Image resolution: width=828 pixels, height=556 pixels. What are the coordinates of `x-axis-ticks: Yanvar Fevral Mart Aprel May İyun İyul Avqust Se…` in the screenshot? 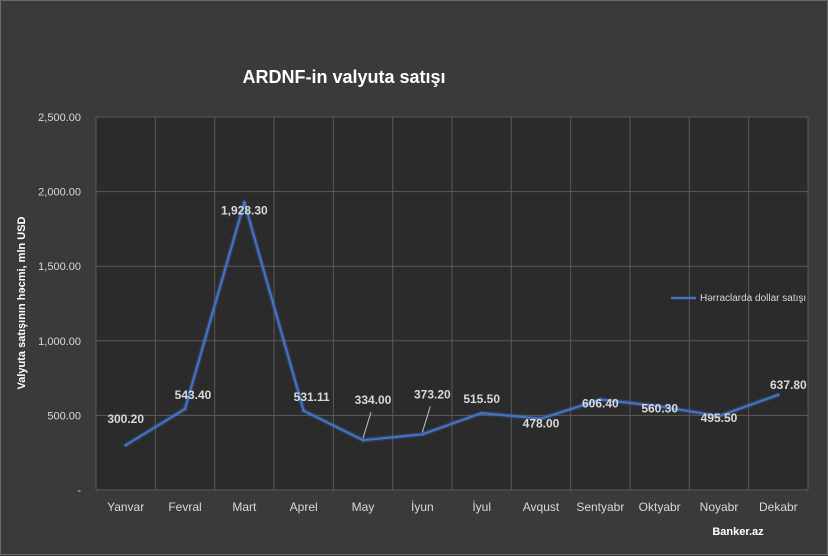 It's located at (452, 507).